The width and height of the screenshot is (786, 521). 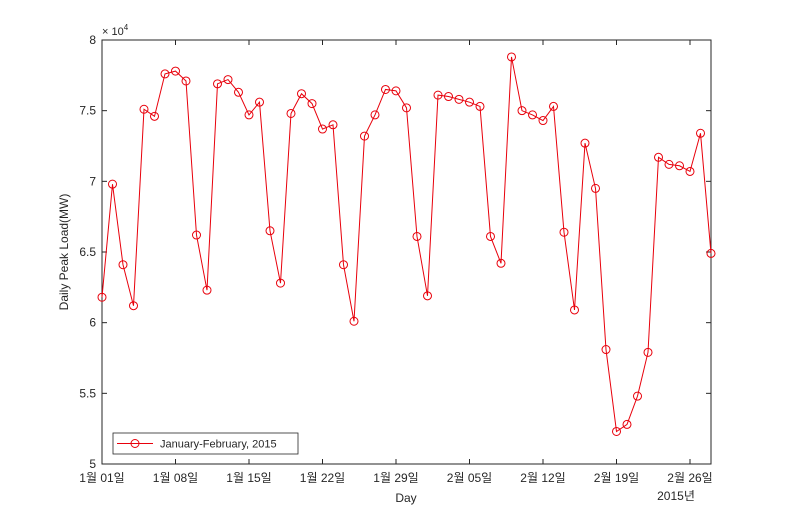 What do you see at coordinates (87, 252) in the screenshot?
I see `y-tick-label: 6.5` at bounding box center [87, 252].